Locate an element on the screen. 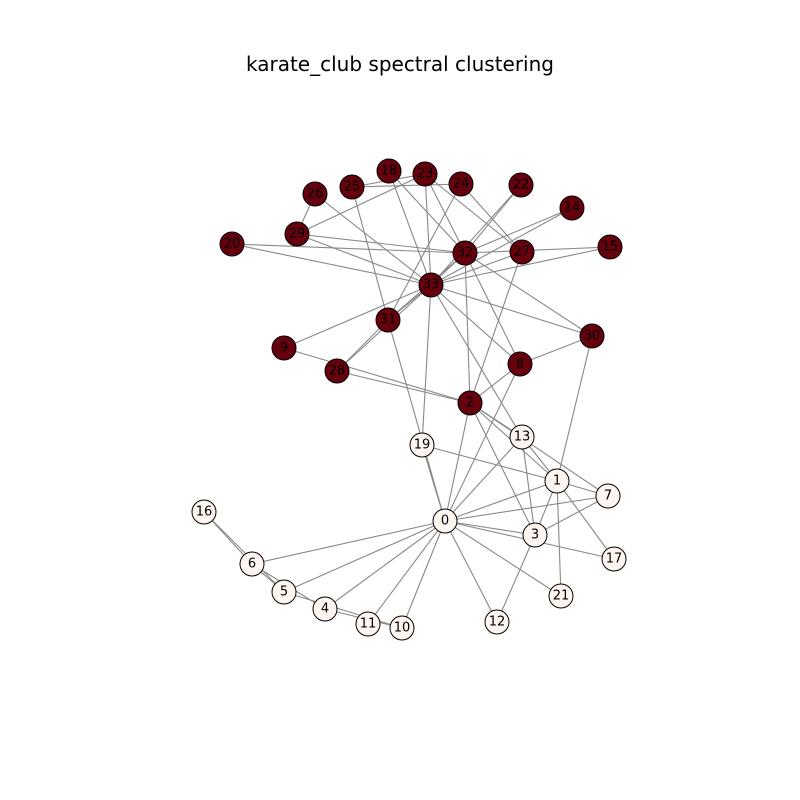 The image size is (800, 800). node-0: 0 is located at coordinates (445, 521).